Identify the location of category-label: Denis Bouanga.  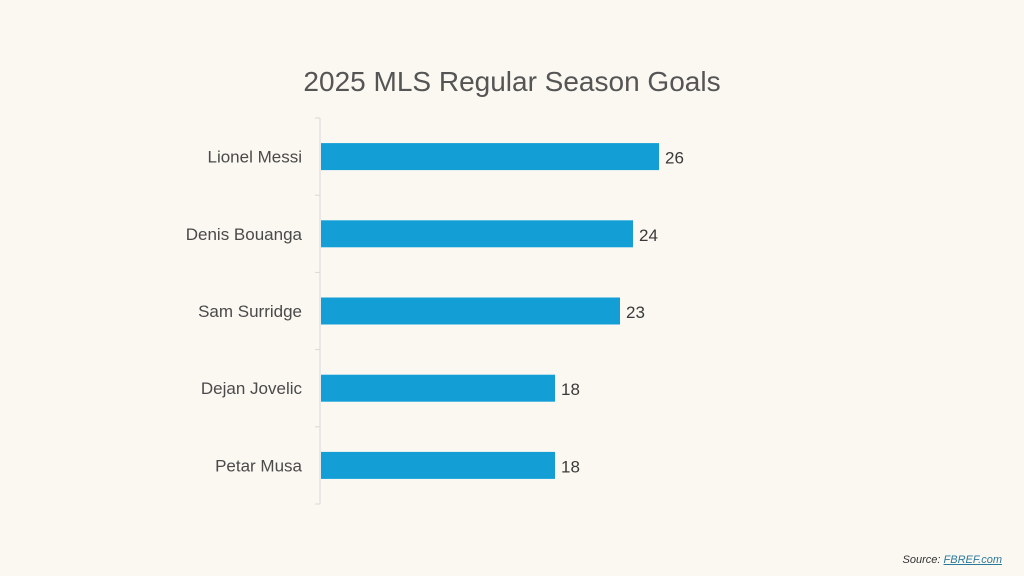
(244, 234).